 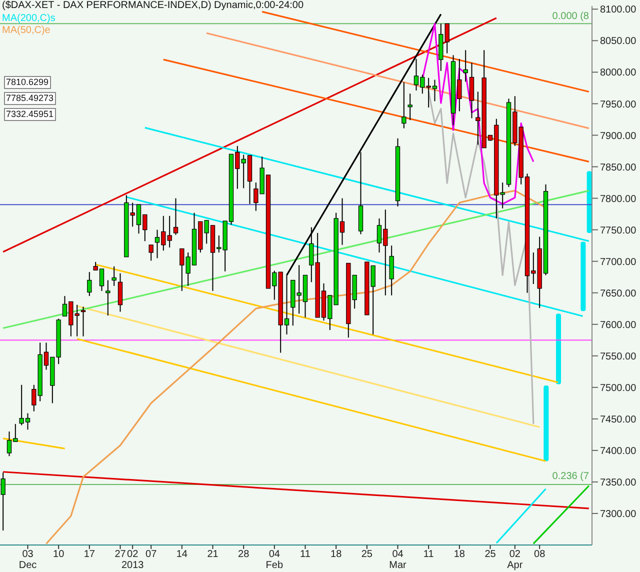 What do you see at coordinates (618, 388) in the screenshot?
I see `y-tick-label: 7500.00` at bounding box center [618, 388].